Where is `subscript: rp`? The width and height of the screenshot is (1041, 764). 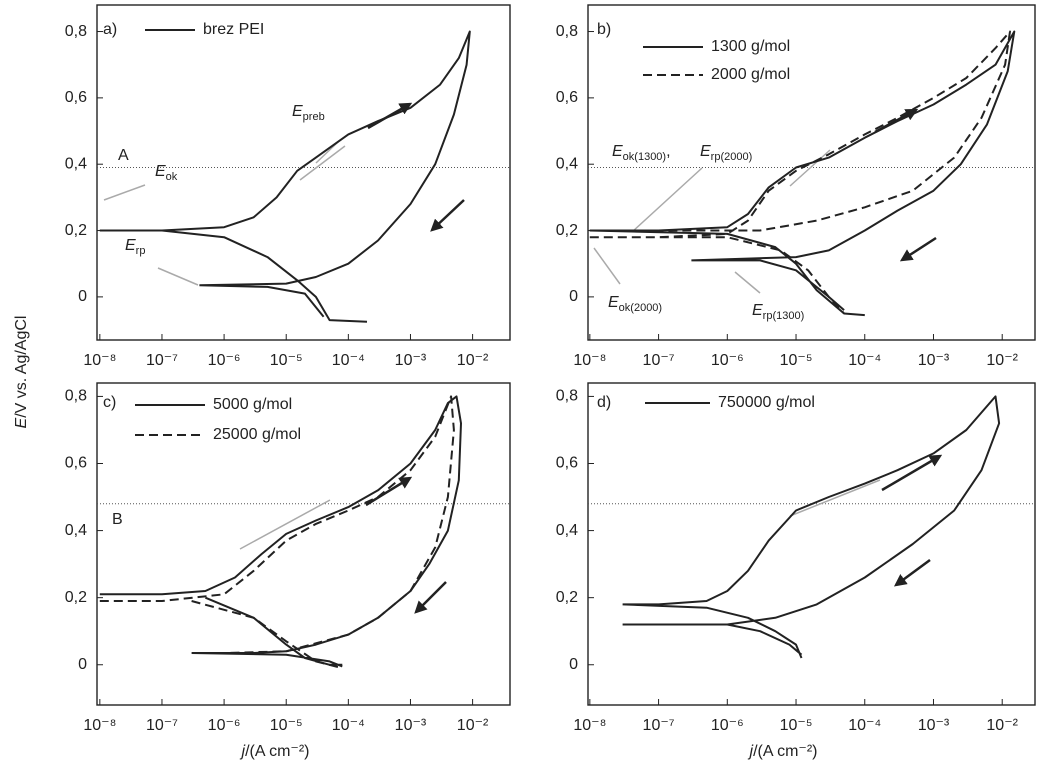 subscript: rp is located at coordinates (141, 251).